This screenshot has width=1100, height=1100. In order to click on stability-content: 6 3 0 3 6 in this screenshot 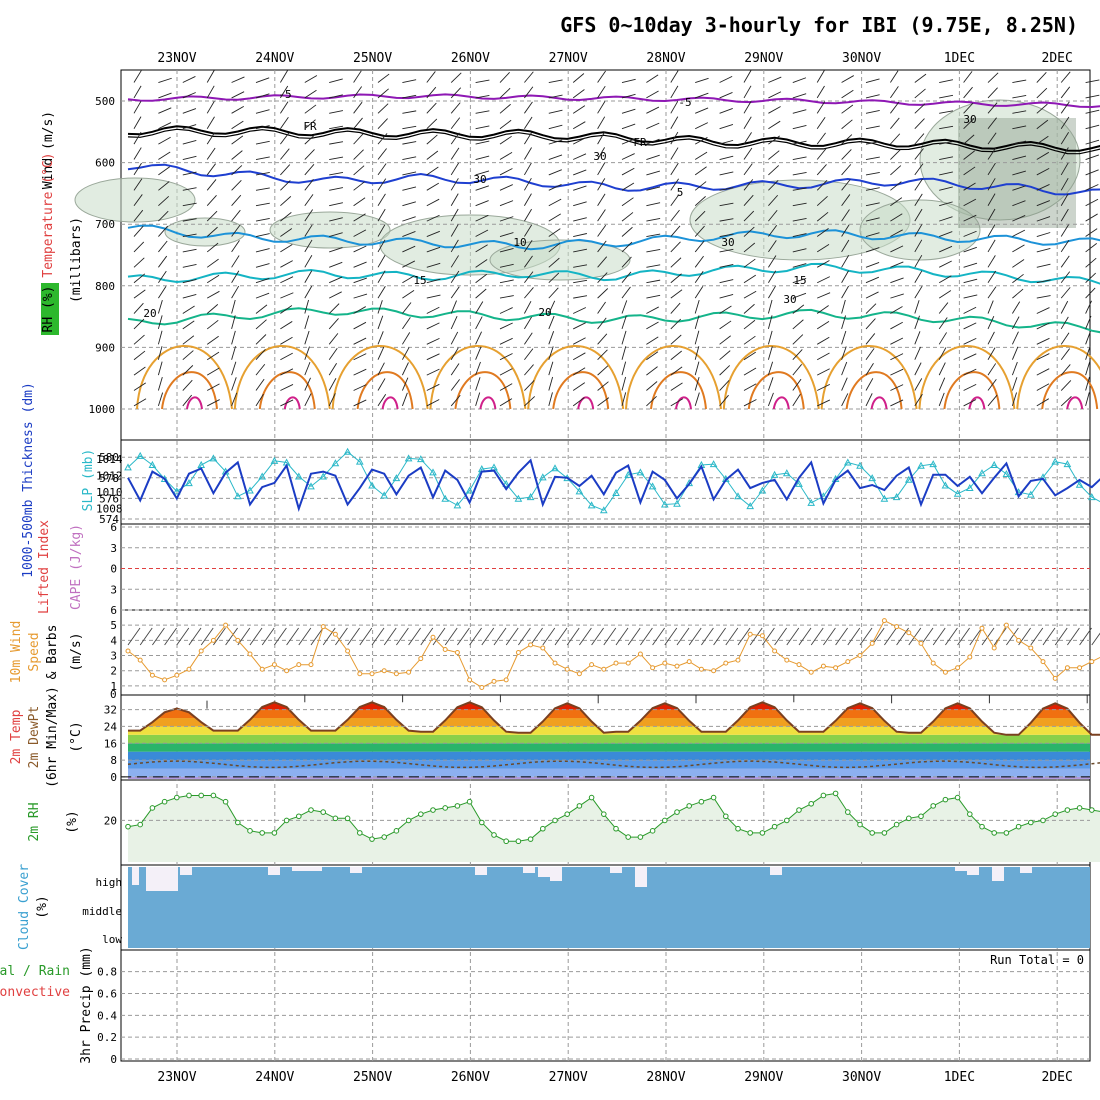, I will do `click(600, 569)`.